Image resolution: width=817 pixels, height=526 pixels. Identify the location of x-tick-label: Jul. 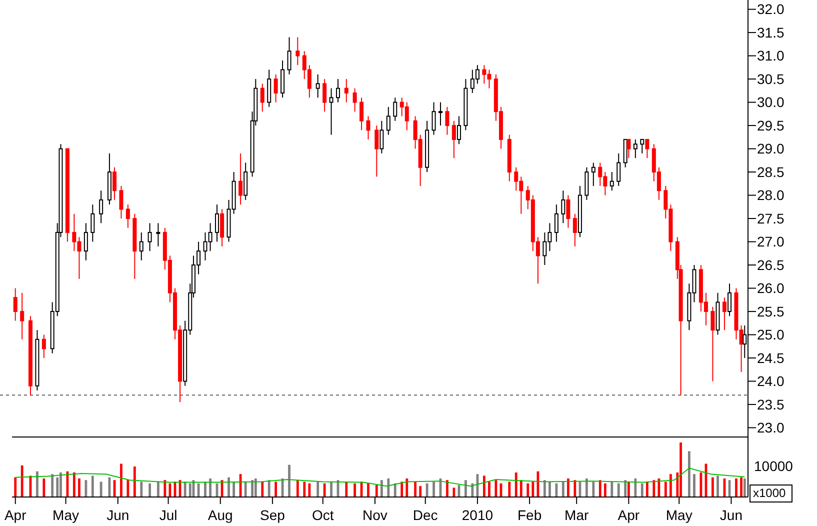
(168, 515).